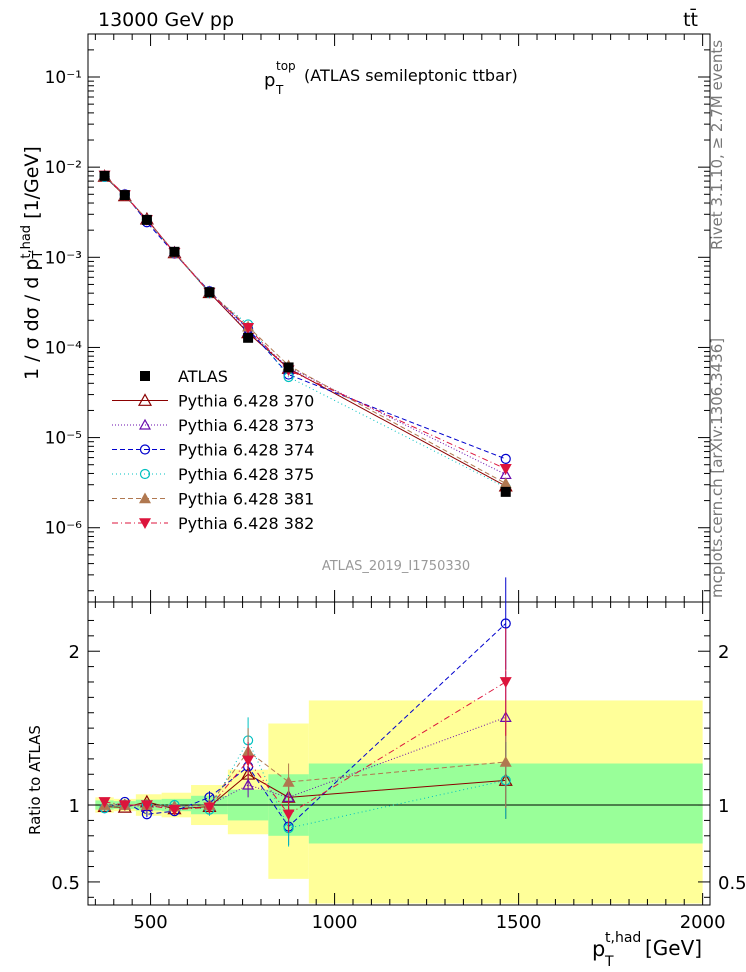 Image resolution: width=746 pixels, height=972 pixels. I want to click on ratio-ytick-label-right: 2, so click(723, 652).